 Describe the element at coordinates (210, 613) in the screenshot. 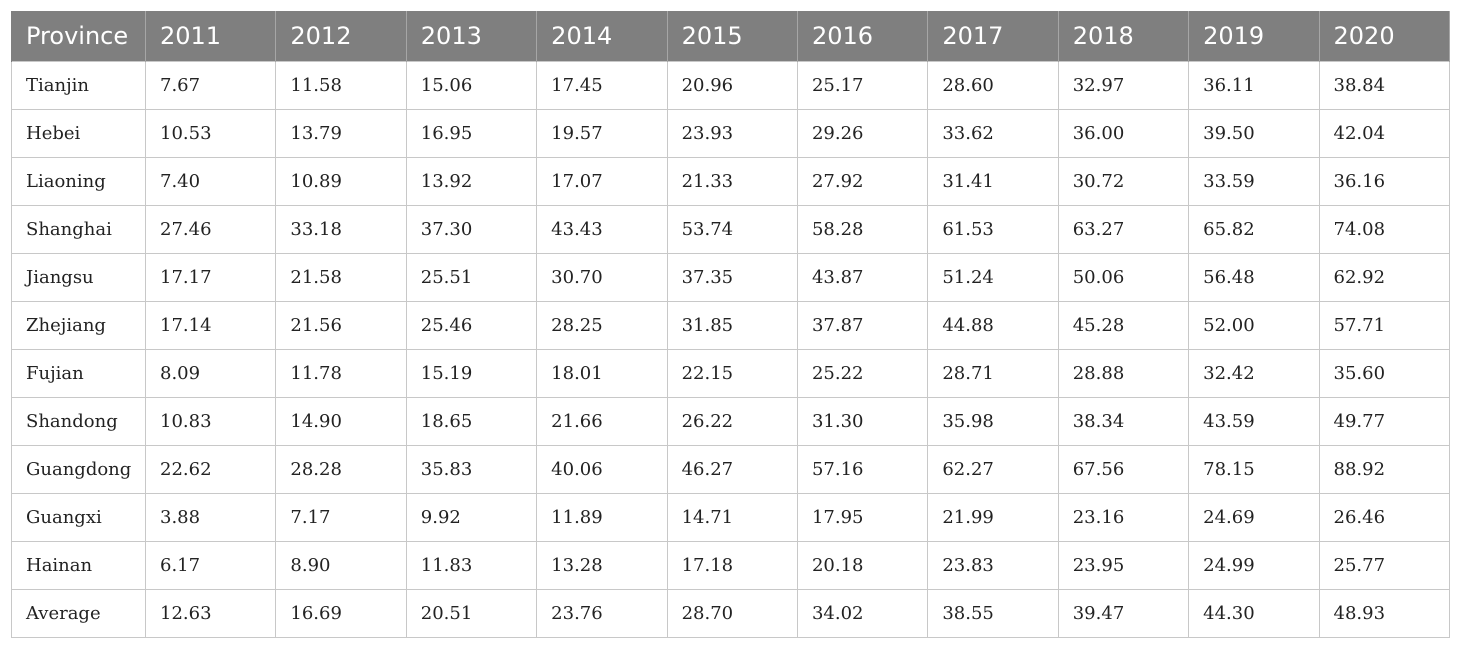

I see `value-cell: 12.63` at that location.